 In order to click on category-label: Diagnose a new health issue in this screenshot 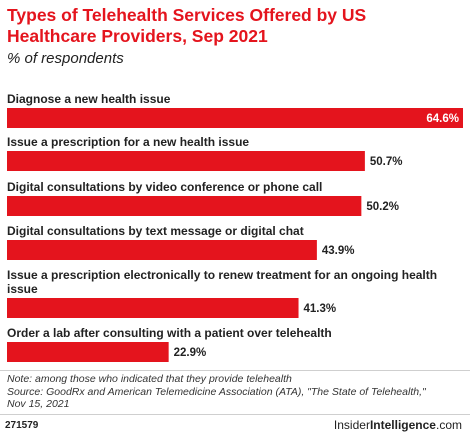, I will do `click(89, 99)`.